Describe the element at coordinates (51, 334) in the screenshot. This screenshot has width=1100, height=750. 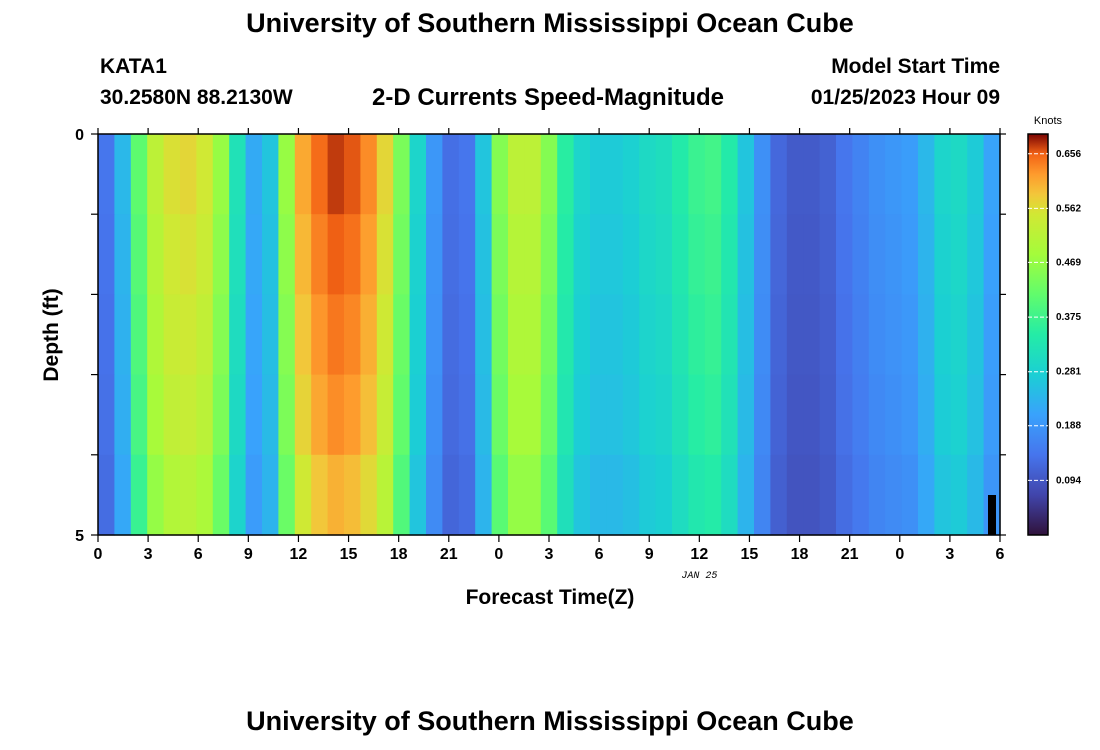
I see `y-axis-label: Depth (ft)` at that location.